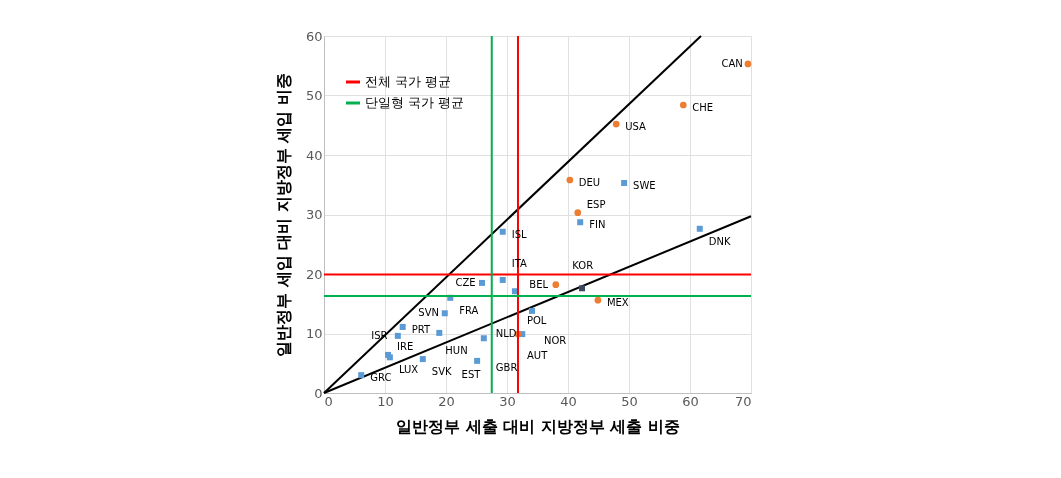 This screenshot has width=1061, height=478. What do you see at coordinates (405, 346) in the screenshot?
I see `annotation: IRE` at bounding box center [405, 346].